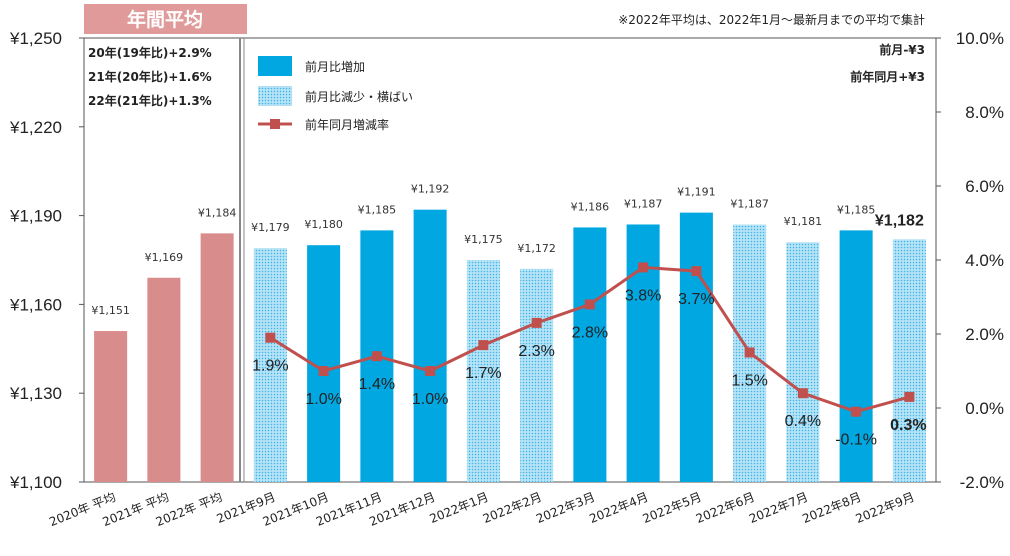 Image resolution: width=1010 pixels, height=556 pixels. What do you see at coordinates (771, 19) in the screenshot?
I see `note-average-basis: ※2022年平均は、2022年1月～最新月までの平均で集計` at bounding box center [771, 19].